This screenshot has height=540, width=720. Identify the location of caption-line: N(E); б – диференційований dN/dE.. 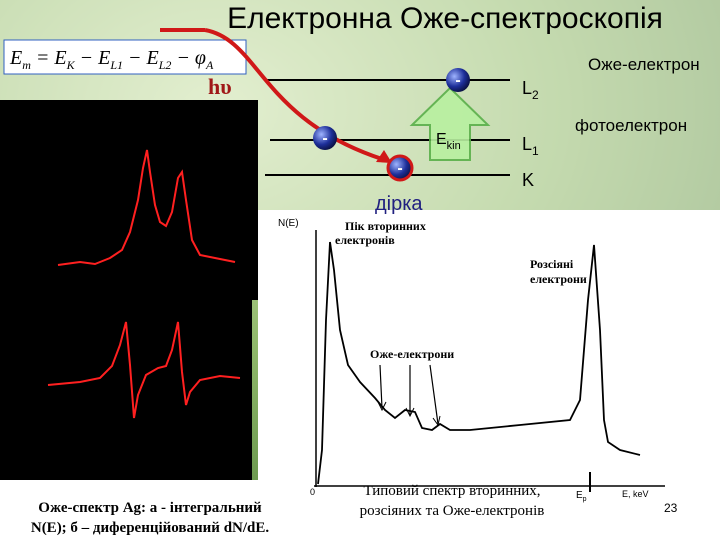
(150, 528).